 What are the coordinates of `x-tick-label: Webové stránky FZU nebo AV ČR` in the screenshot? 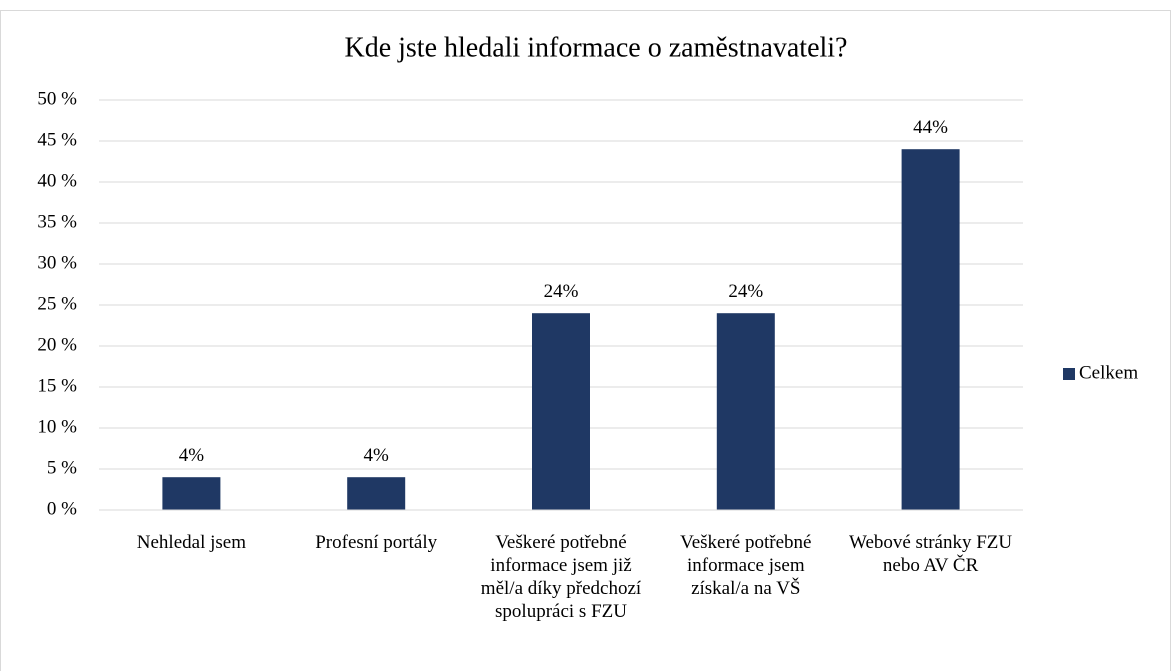 It's located at (930, 554).